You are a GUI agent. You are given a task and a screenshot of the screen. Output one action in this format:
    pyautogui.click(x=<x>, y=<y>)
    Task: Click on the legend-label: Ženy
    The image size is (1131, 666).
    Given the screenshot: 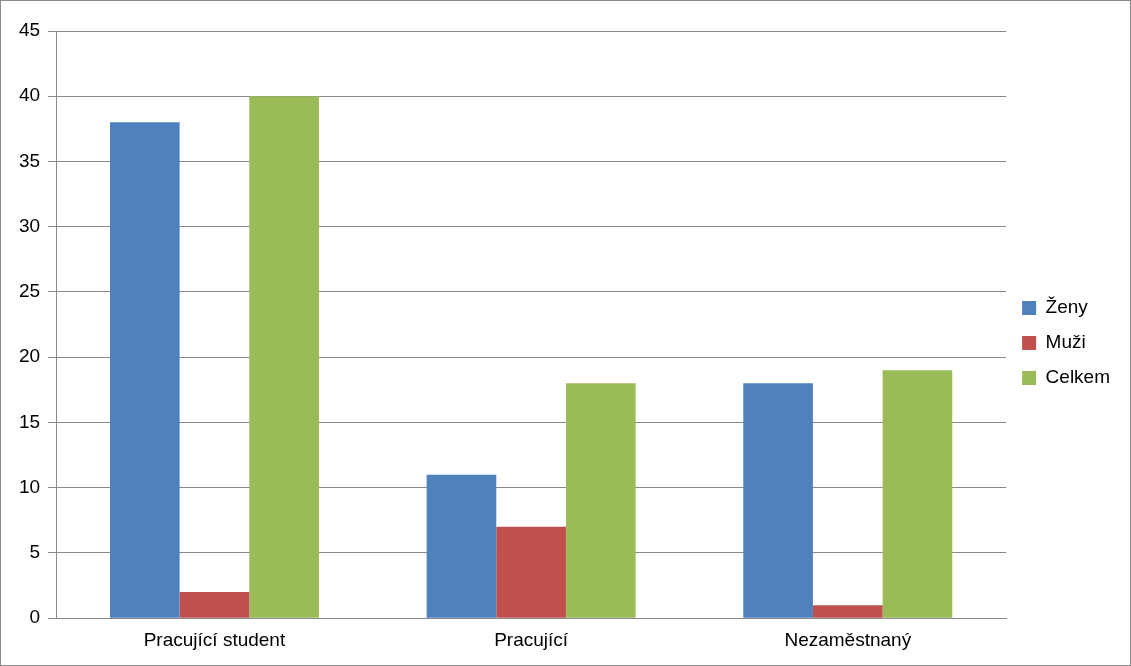 What is the action you would take?
    pyautogui.click(x=1067, y=307)
    